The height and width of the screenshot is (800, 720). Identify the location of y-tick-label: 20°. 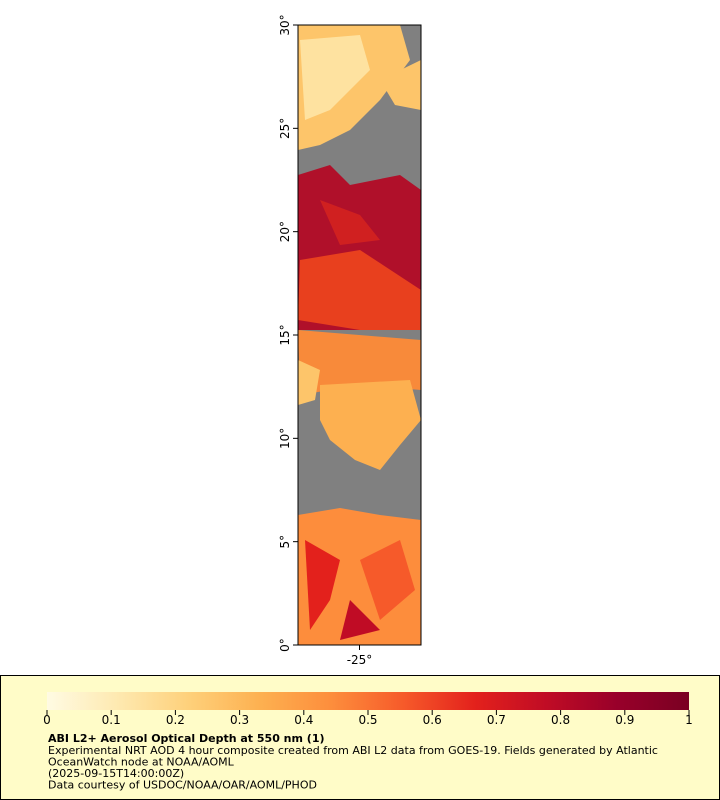
(285, 231).